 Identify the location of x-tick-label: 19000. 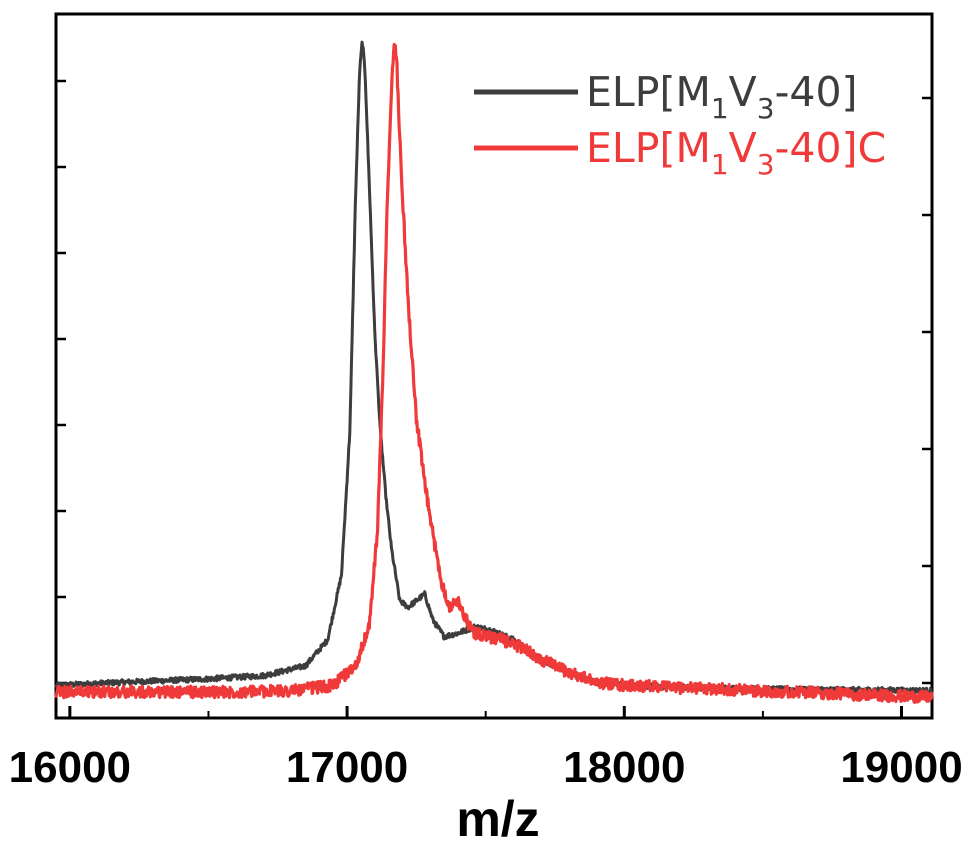
(901, 767).